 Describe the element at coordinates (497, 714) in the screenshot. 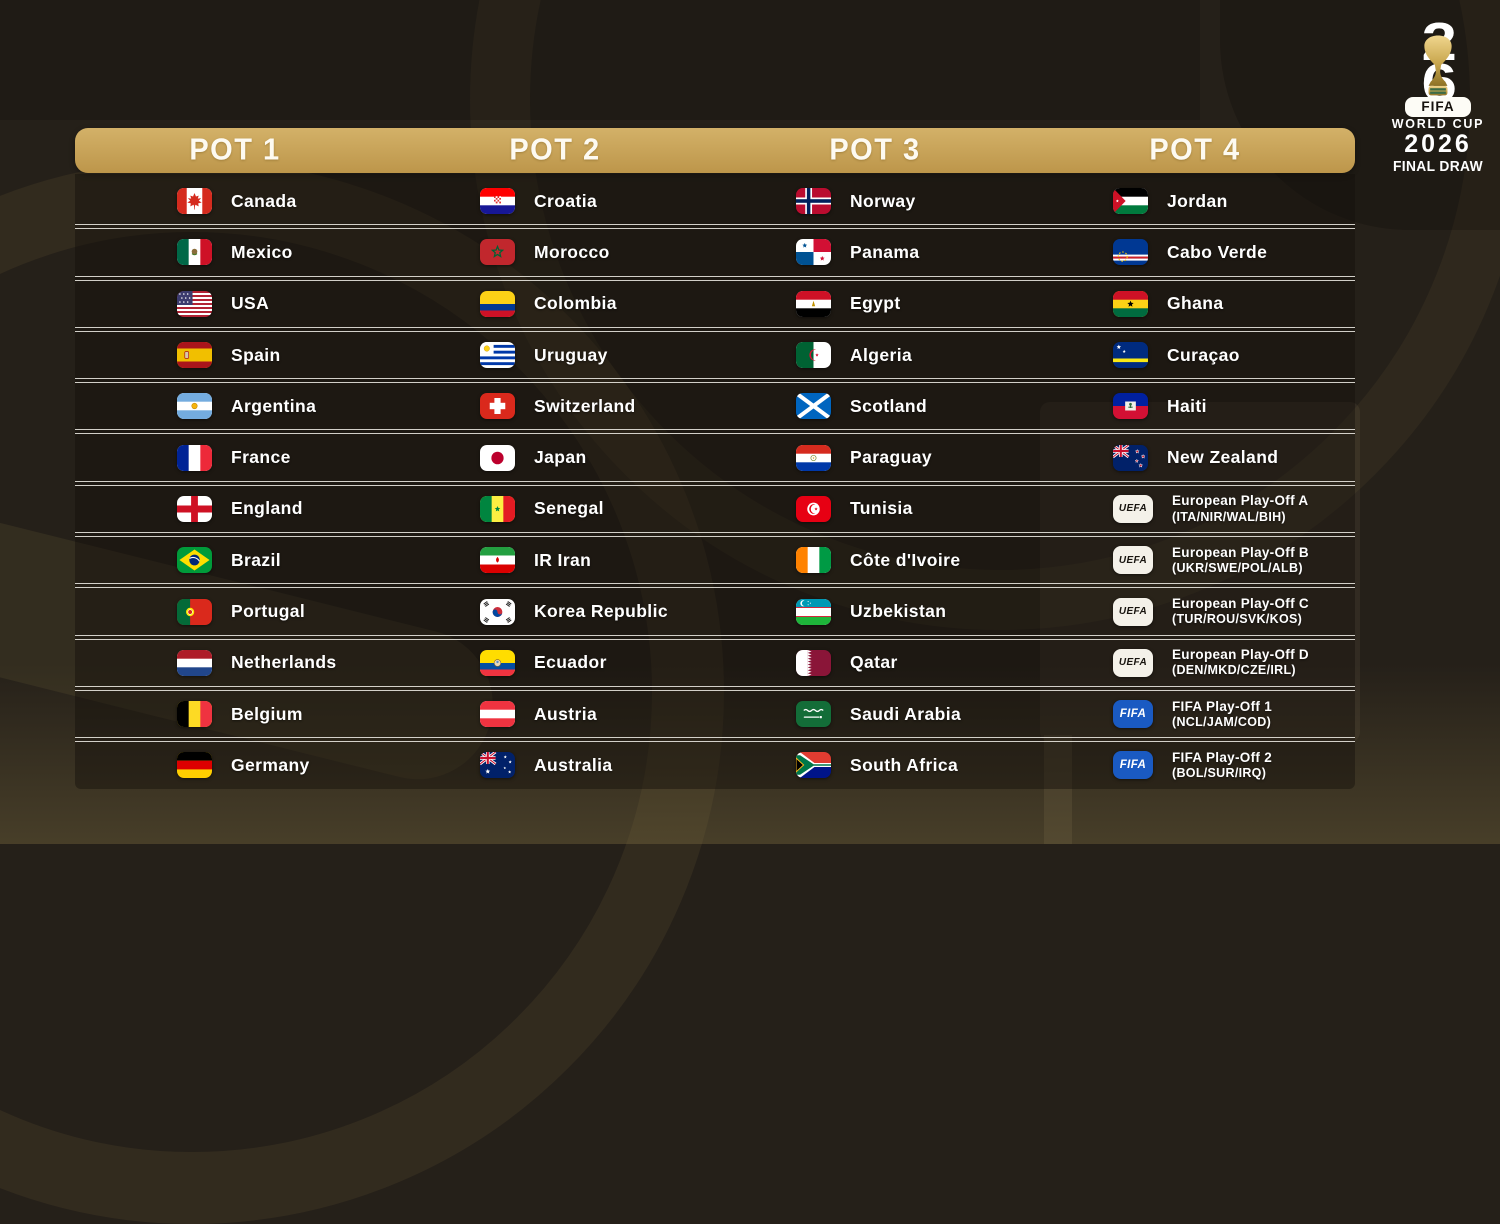

I see `flag-austria-icon` at that location.